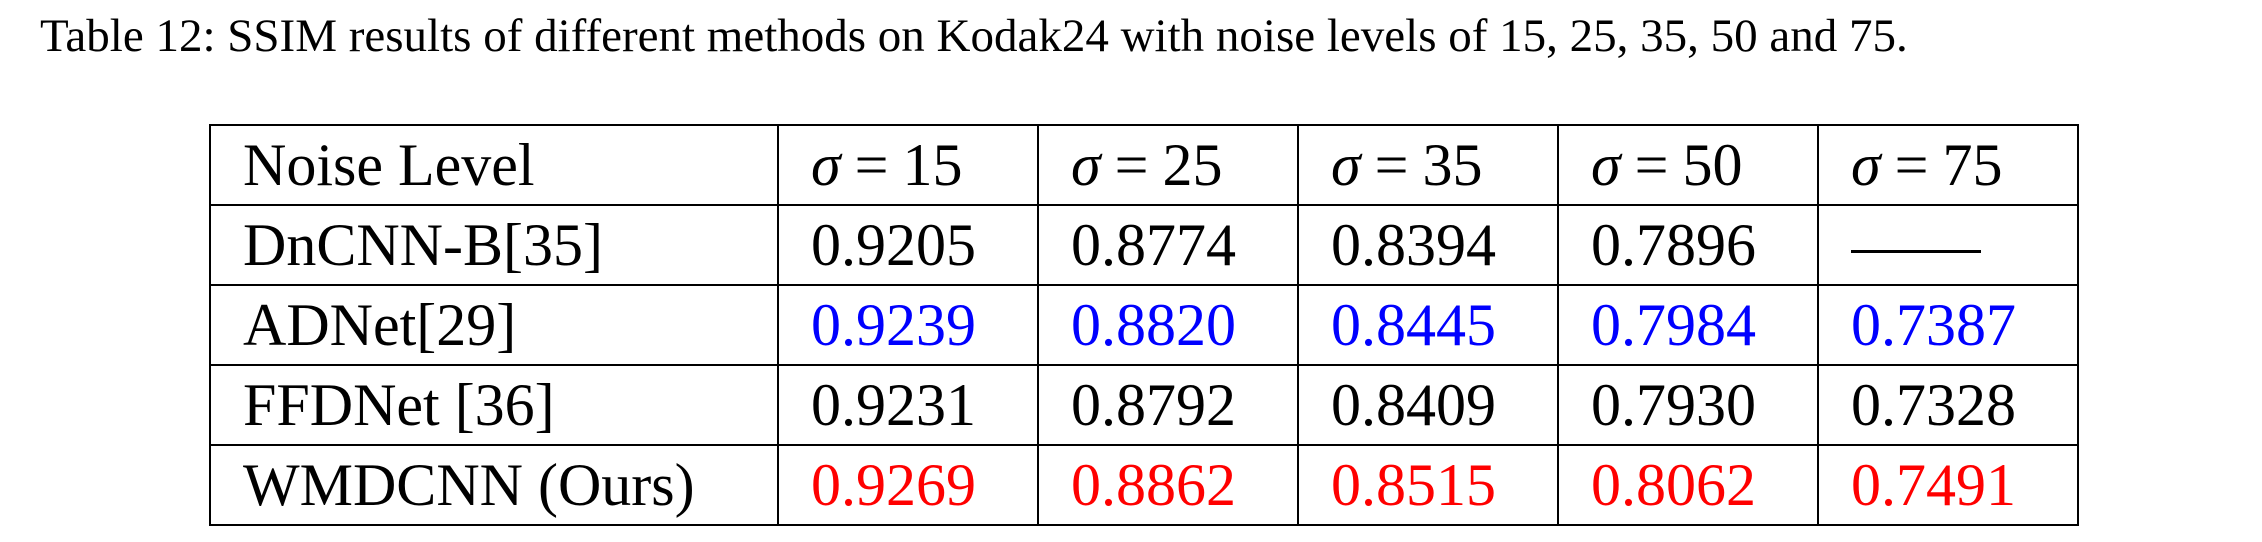  I want to click on ssim-value: 0.8820, so click(1168, 325).